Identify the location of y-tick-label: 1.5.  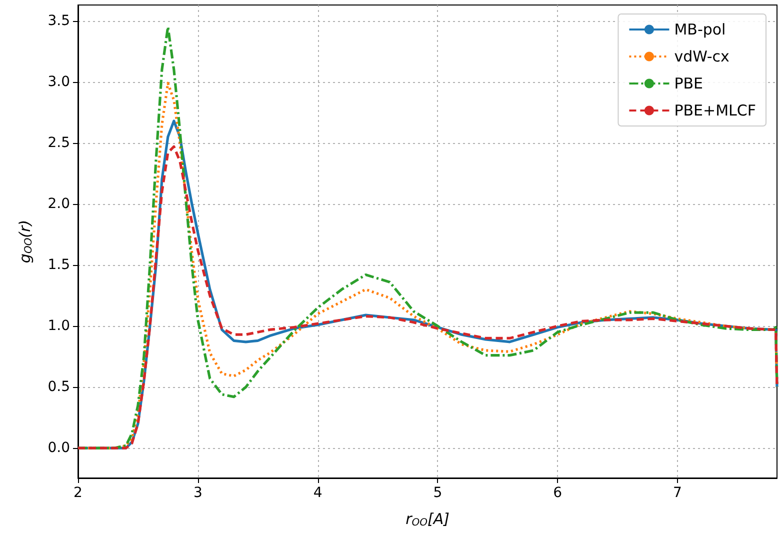
(59, 264).